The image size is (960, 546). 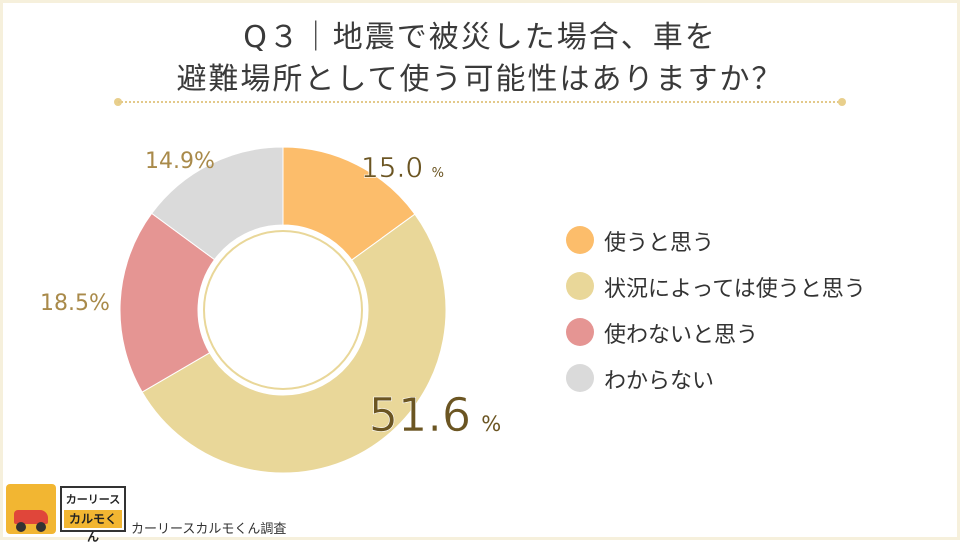 I want to click on brand-name-box: カーリース カルモくん, so click(x=93, y=515).